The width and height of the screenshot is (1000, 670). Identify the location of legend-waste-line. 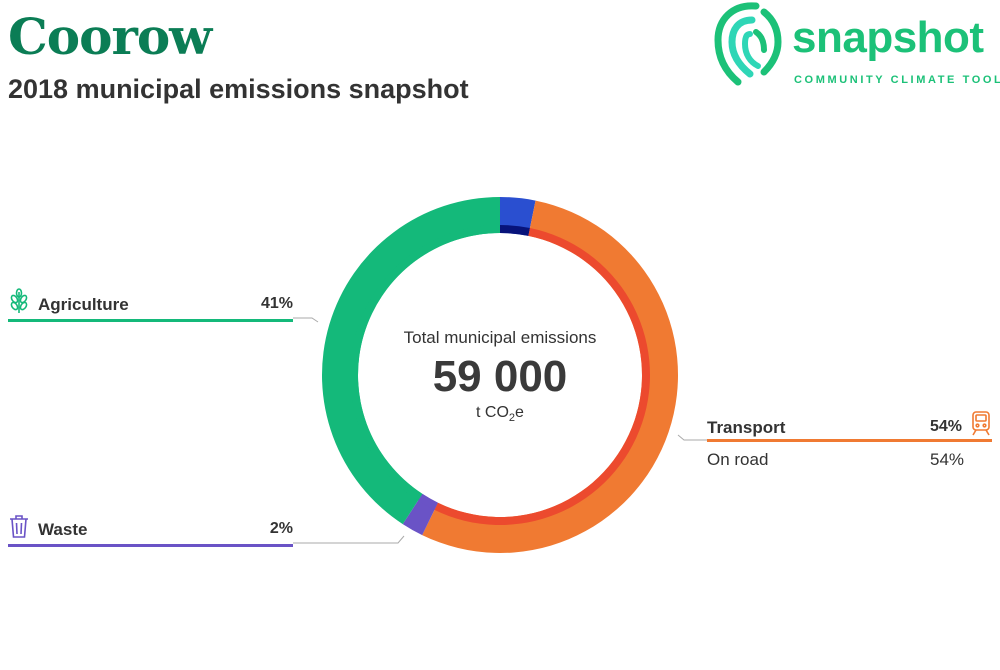
(150, 545).